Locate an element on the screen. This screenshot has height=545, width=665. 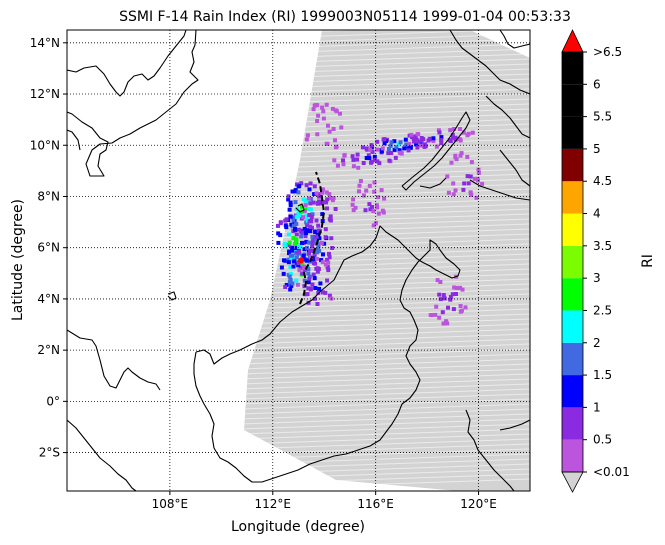
y-tick-label: 6°N is located at coordinates (48, 248).